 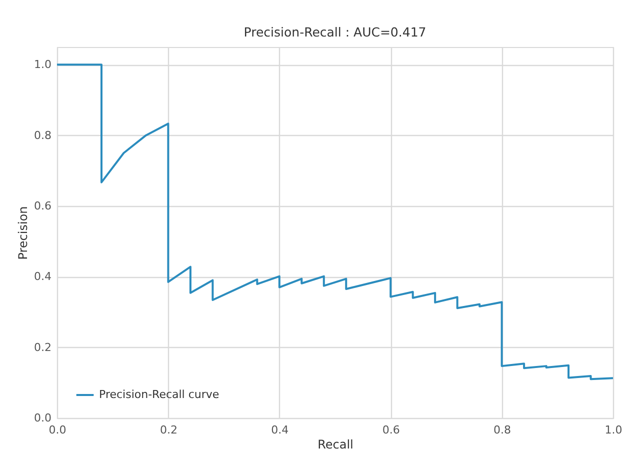 What do you see at coordinates (43, 65) in the screenshot?
I see `y-tick-label: 1.0` at bounding box center [43, 65].